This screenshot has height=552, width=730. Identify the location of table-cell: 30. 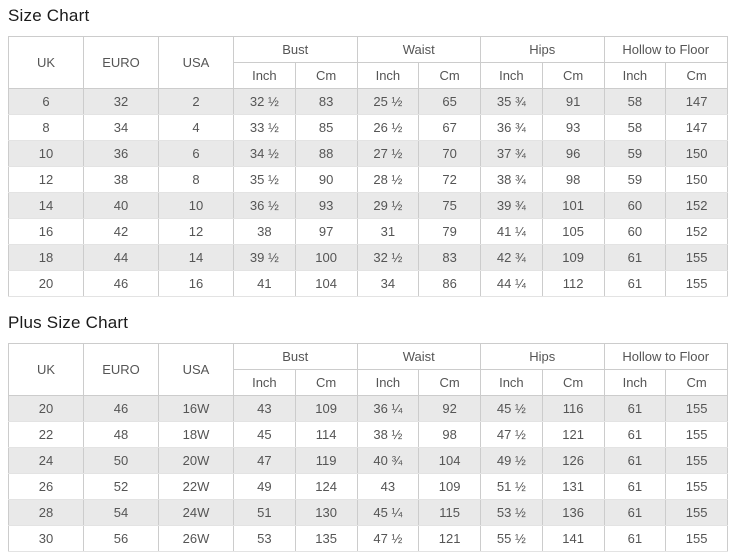
(46, 538).